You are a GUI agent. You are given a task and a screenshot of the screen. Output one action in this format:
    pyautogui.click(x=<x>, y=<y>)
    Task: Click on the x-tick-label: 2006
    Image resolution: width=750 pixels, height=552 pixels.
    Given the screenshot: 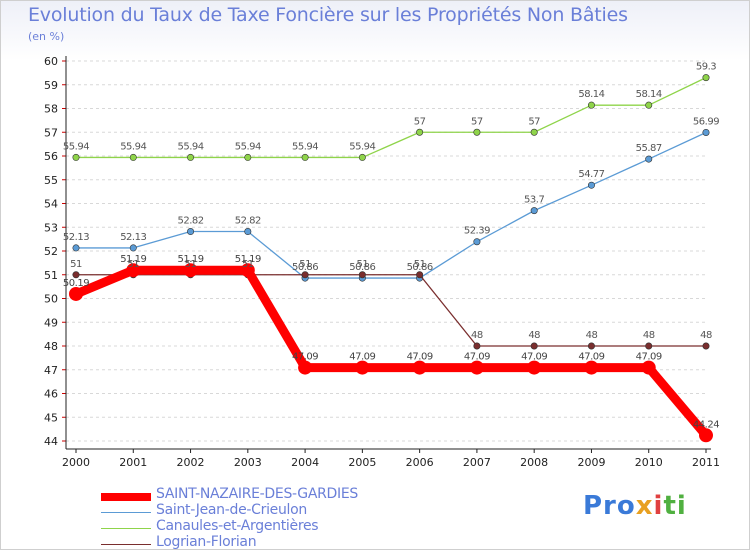 What is the action you would take?
    pyautogui.click(x=420, y=462)
    